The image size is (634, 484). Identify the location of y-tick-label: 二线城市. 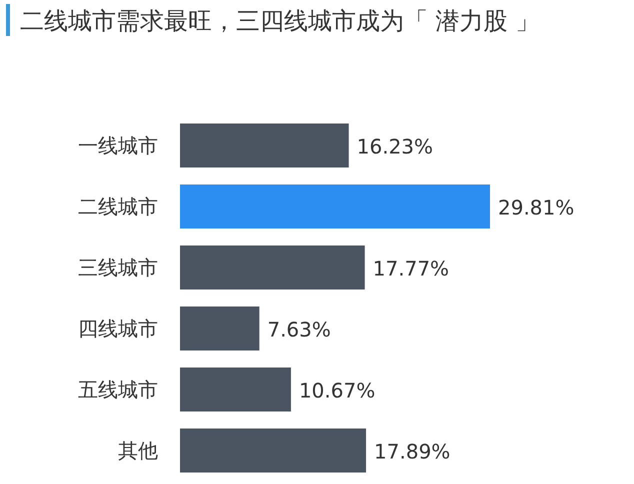
(118, 206).